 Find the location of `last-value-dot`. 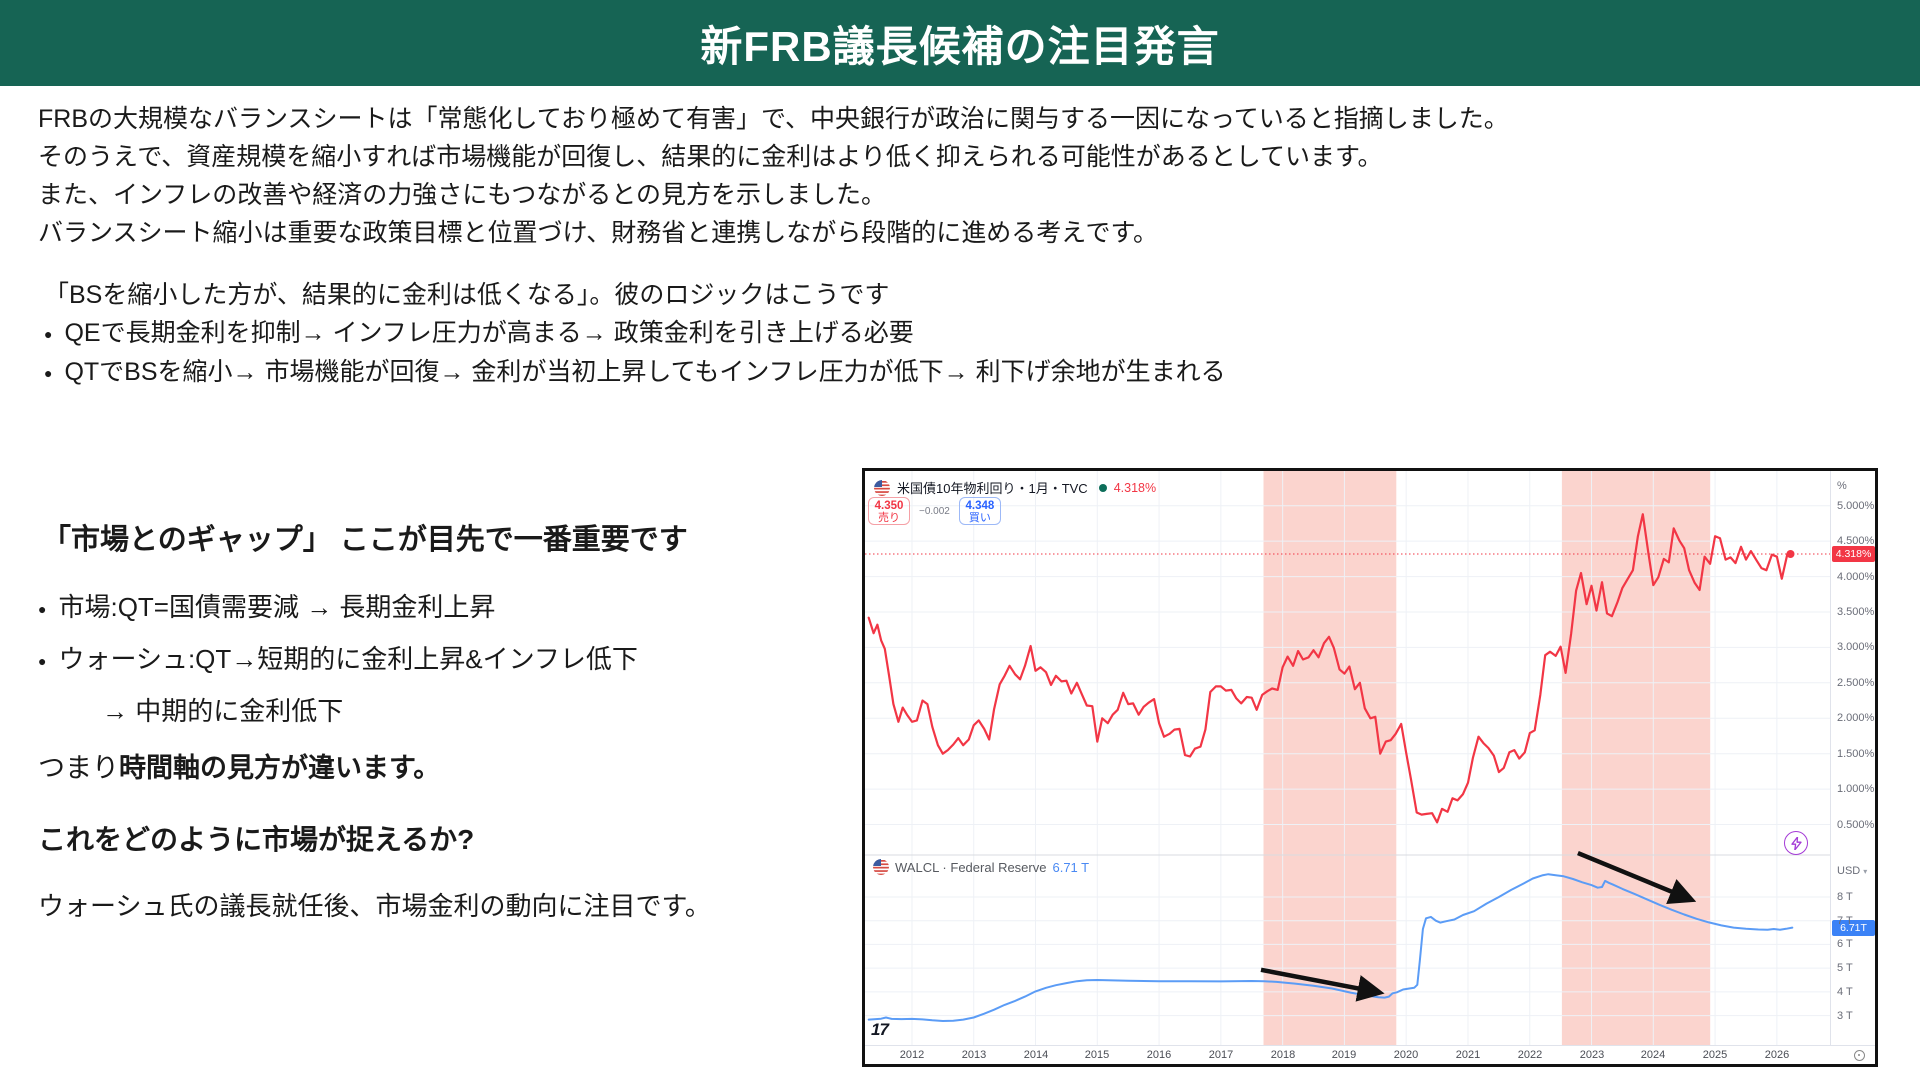

last-value-dot is located at coordinates (1790, 554).